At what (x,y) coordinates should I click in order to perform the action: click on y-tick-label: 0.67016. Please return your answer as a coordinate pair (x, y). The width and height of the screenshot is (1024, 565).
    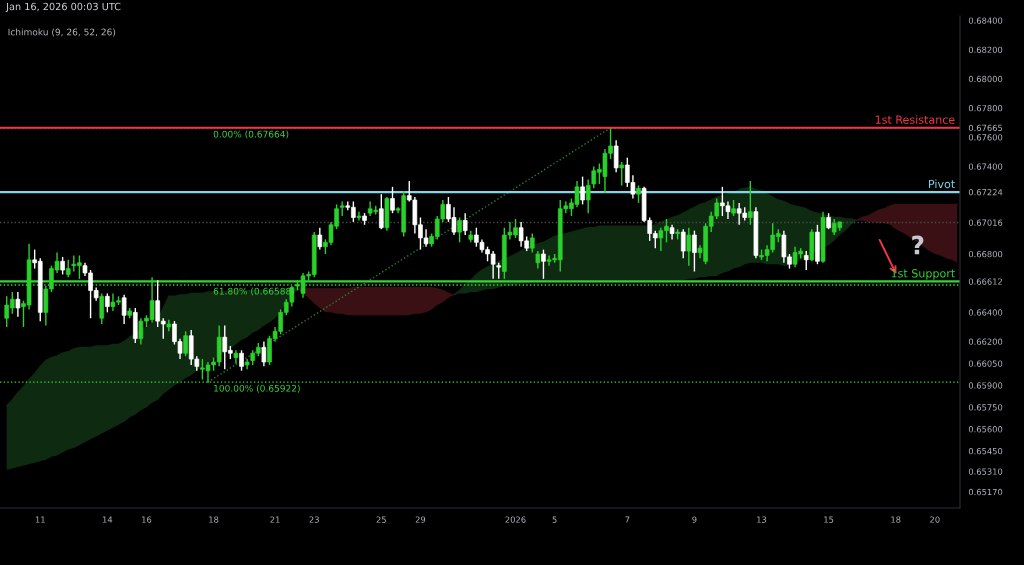
    Looking at the image, I should click on (985, 222).